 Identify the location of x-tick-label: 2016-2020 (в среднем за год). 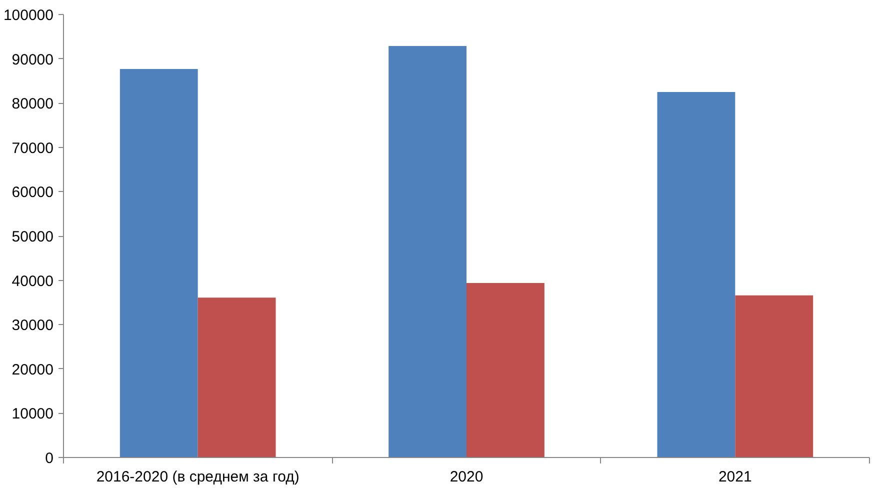
(198, 477).